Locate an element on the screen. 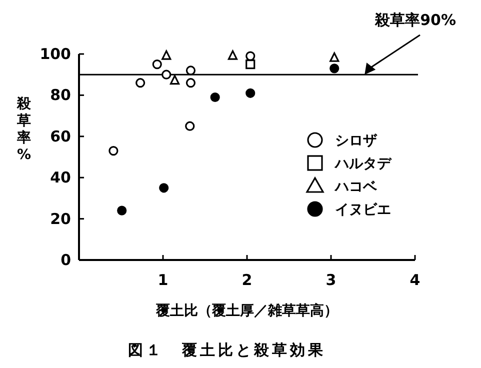 The image size is (481, 368). ref-line-label: 殺草率90% is located at coordinates (415, 20).